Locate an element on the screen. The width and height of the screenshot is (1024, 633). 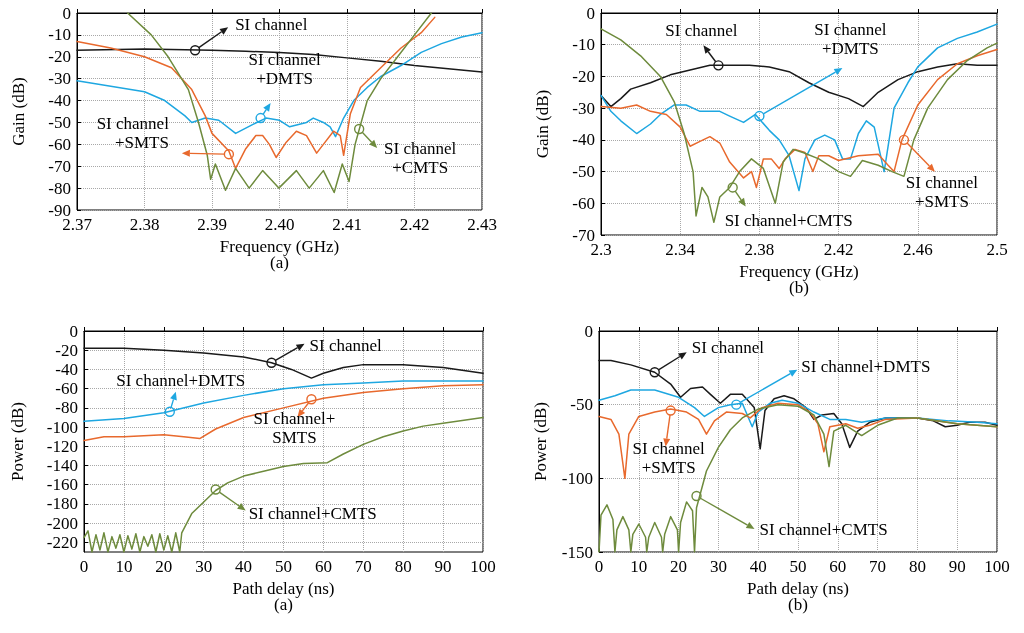
text: (a) is located at coordinates (283, 604).